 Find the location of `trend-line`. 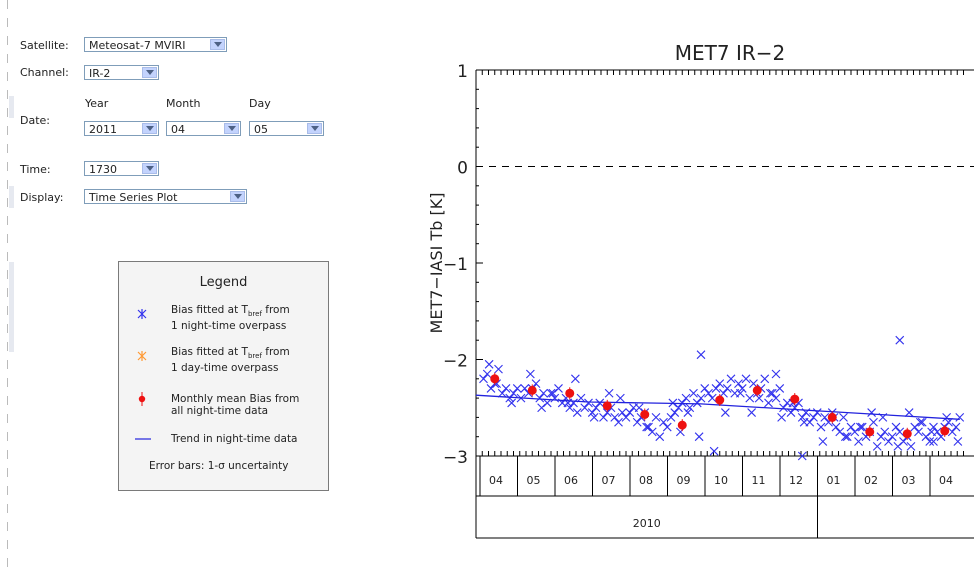

trend-line is located at coordinates (717, 407).